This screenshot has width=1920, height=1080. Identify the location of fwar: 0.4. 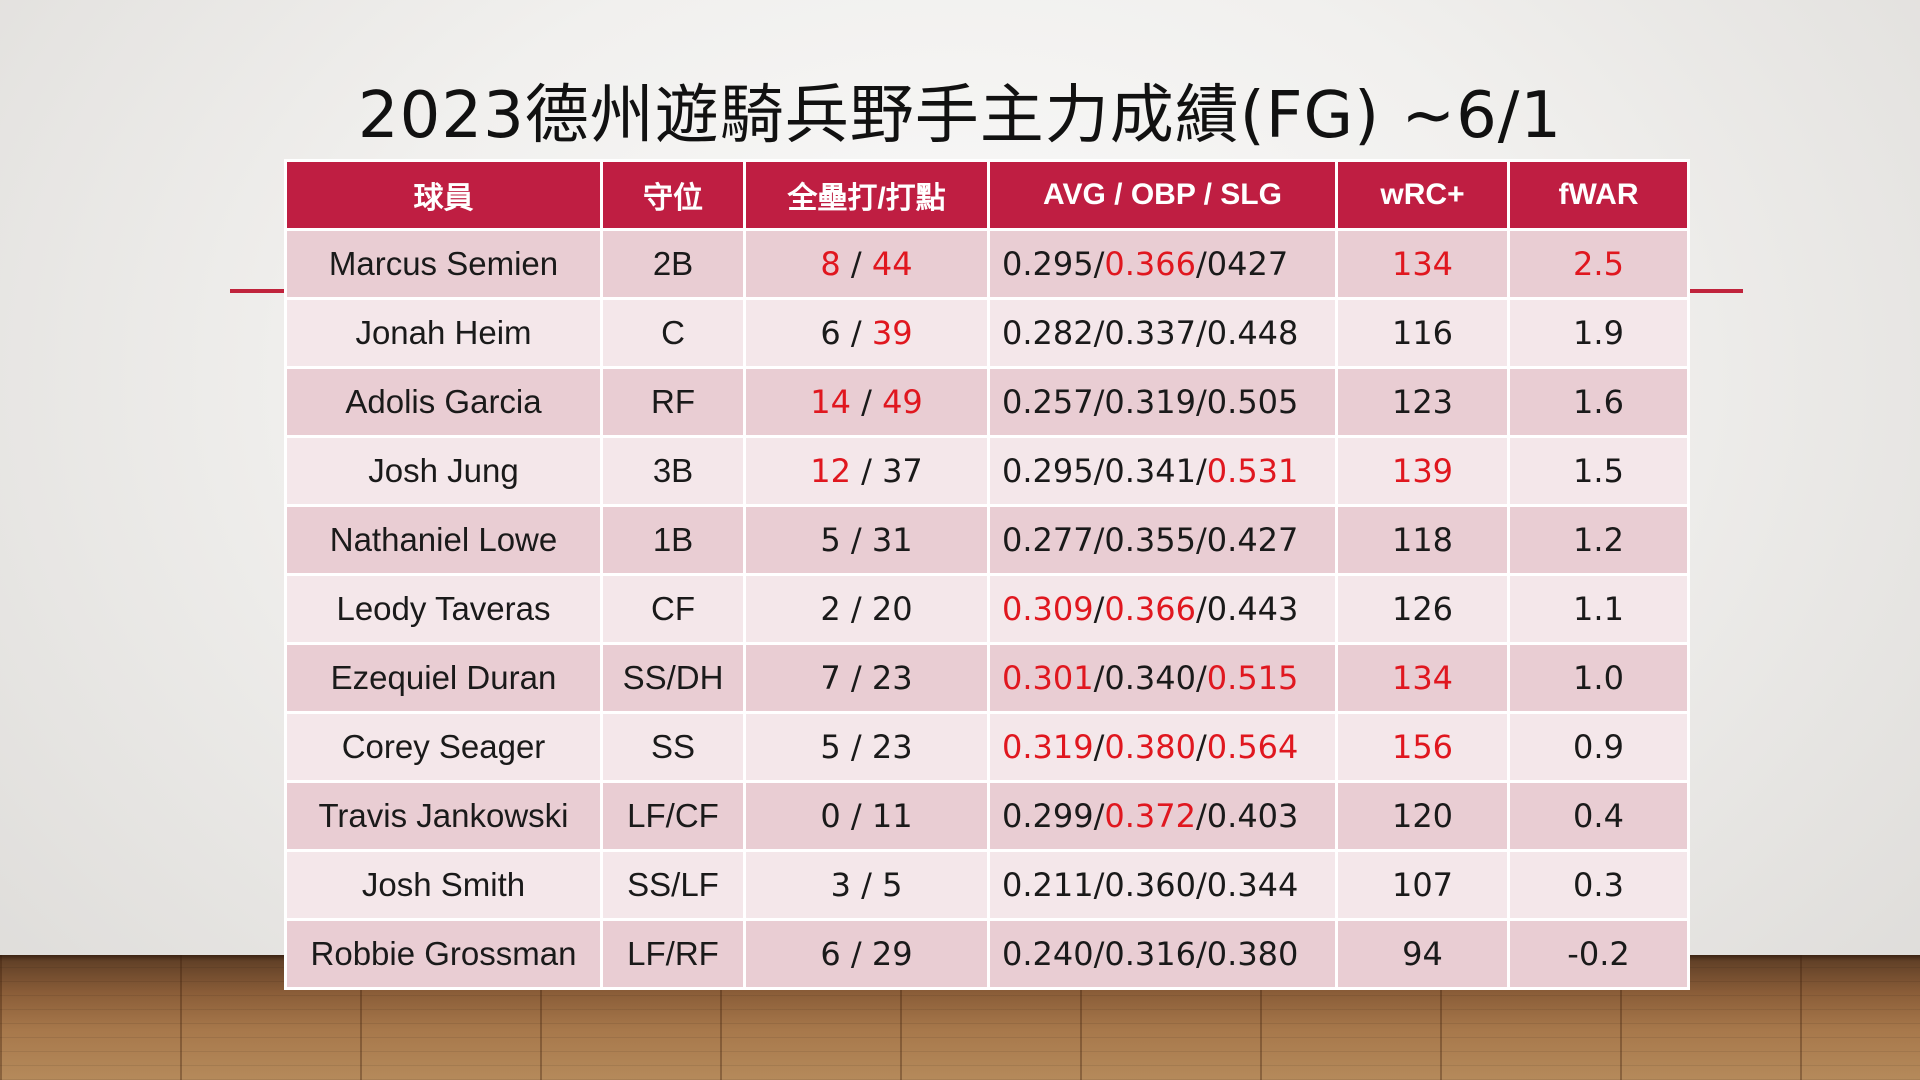
(1598, 816).